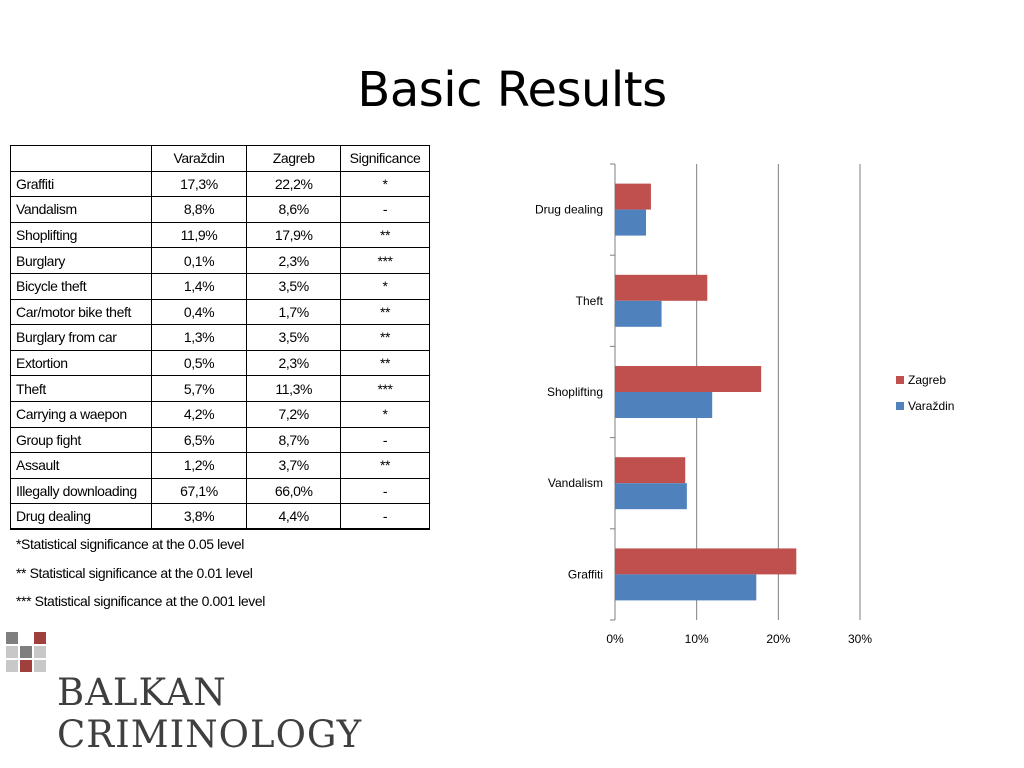 This screenshot has height=768, width=1024. Describe the element at coordinates (81, 465) in the screenshot. I see `offense-cell: Assault` at that location.